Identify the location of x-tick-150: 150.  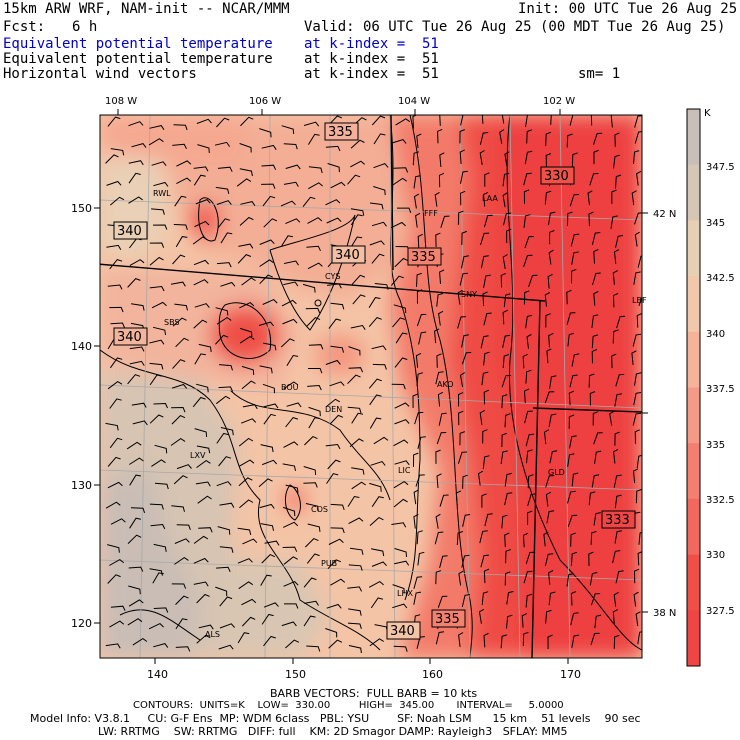
(295, 674).